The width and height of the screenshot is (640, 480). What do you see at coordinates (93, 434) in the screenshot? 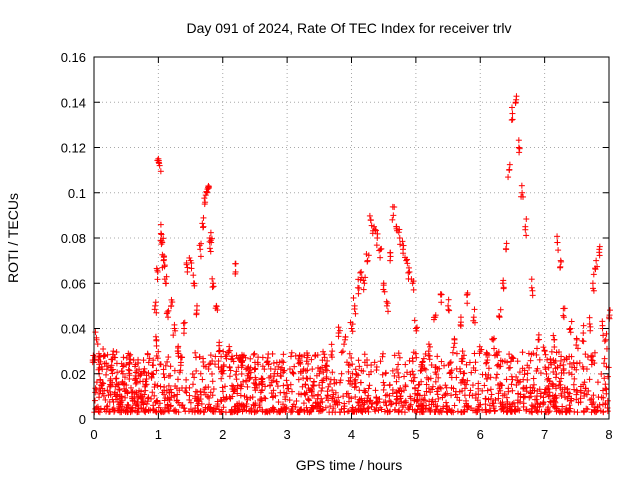
I see `x-tick-label: 0` at bounding box center [93, 434].